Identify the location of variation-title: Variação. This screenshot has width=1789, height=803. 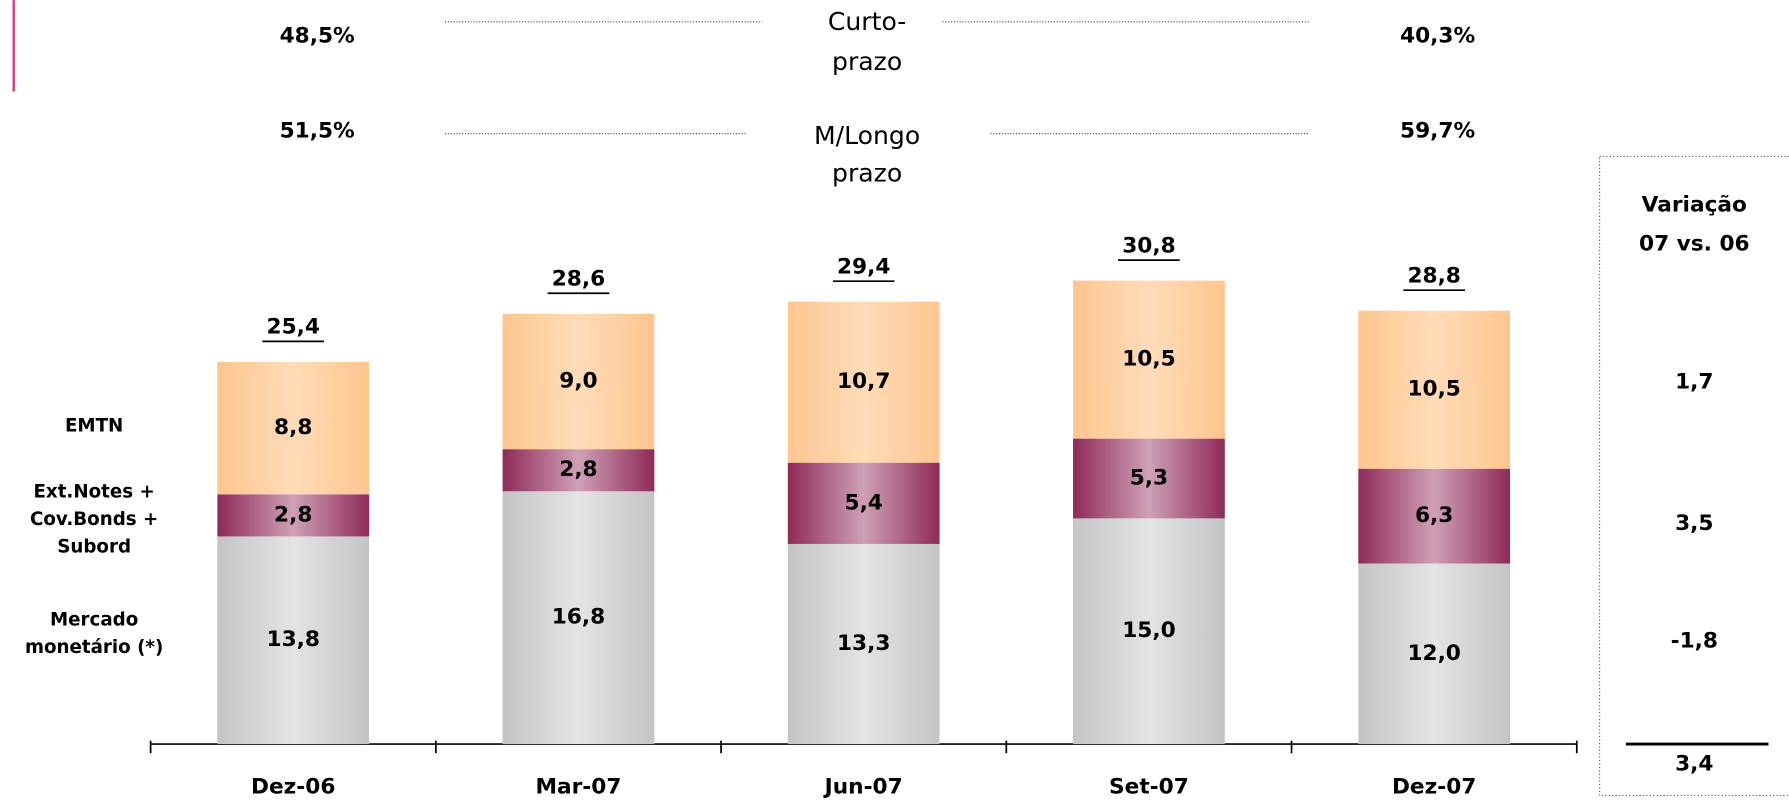
(1694, 205).